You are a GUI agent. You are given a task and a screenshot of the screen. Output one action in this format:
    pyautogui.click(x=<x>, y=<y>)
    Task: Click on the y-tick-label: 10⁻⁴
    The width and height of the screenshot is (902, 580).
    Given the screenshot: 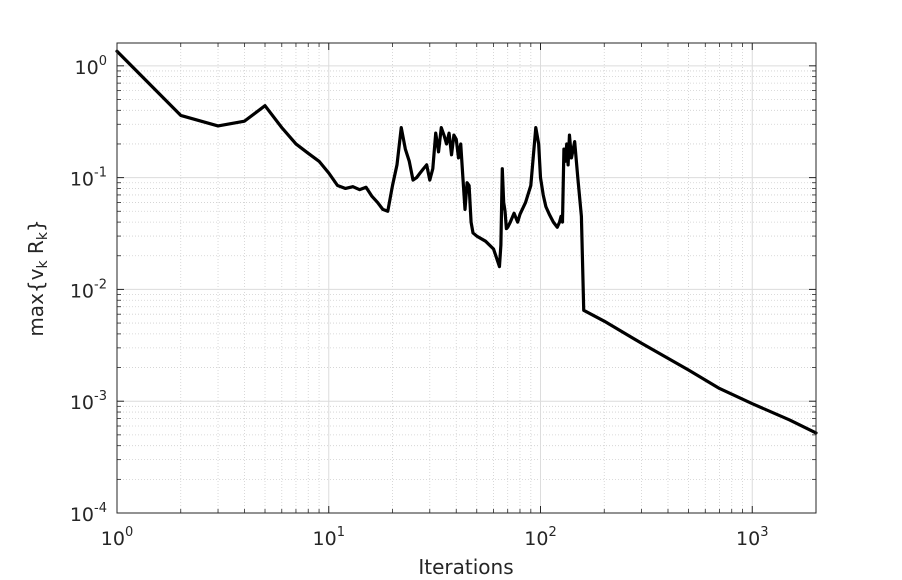 What is the action you would take?
    pyautogui.click(x=88, y=513)
    